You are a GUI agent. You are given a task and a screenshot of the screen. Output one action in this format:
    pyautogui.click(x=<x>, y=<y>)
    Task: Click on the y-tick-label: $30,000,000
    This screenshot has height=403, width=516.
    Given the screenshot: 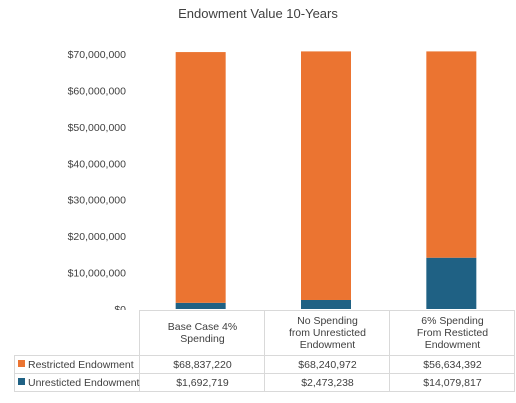 What is the action you would take?
    pyautogui.click(x=97, y=201)
    